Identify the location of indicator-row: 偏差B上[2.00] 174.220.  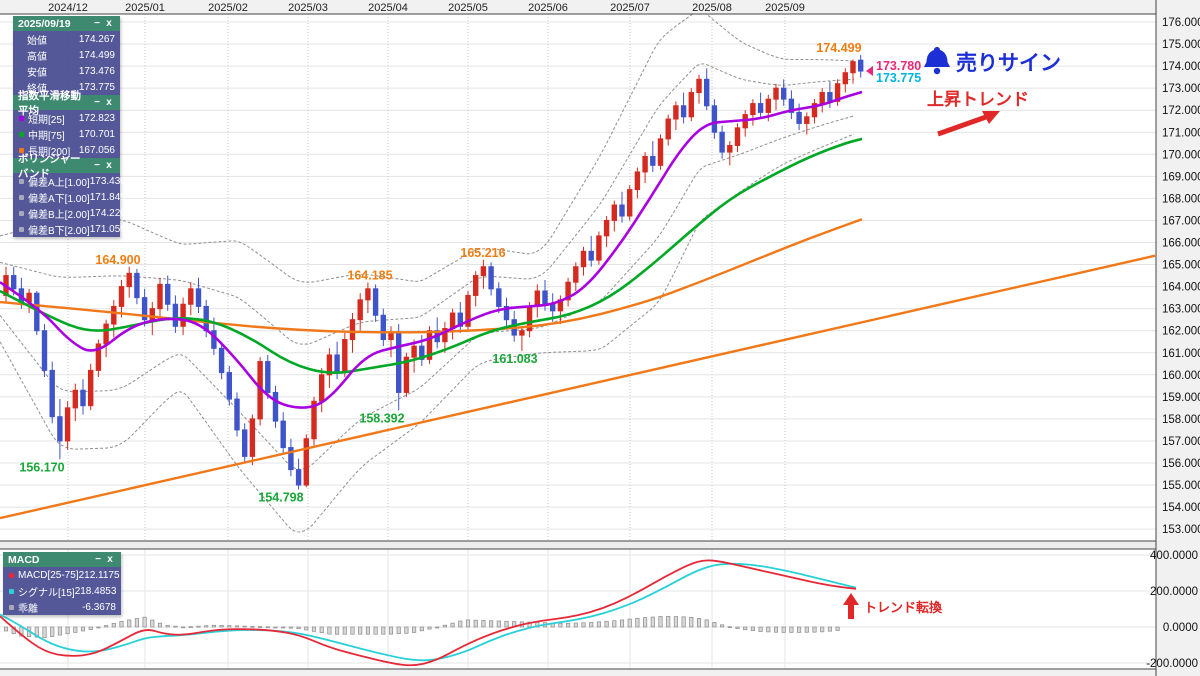
(69, 213).